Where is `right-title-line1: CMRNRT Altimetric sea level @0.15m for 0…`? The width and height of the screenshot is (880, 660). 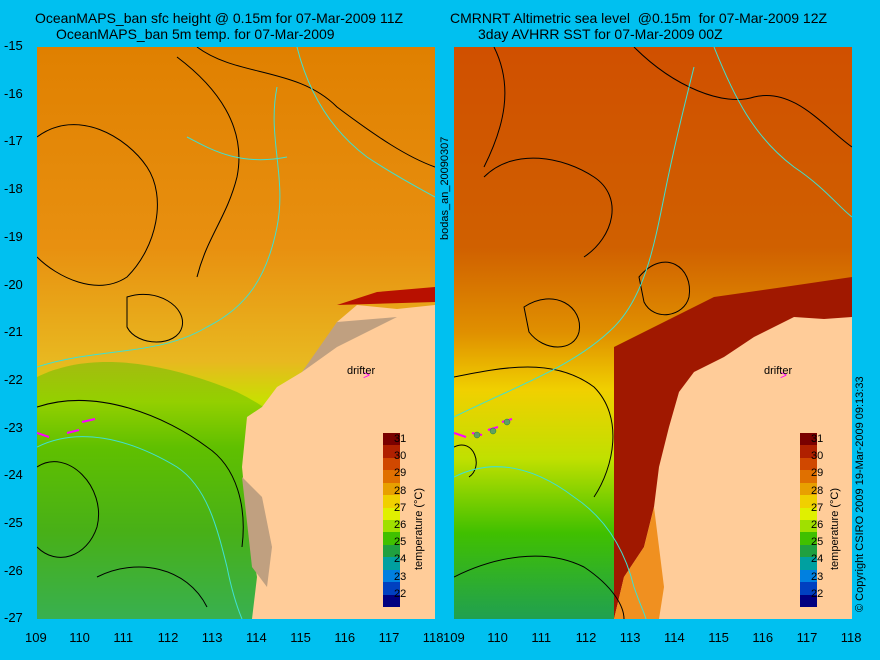
right-title-line1: CMRNRT Altimetric sea level @0.15m for 0… is located at coordinates (639, 18).